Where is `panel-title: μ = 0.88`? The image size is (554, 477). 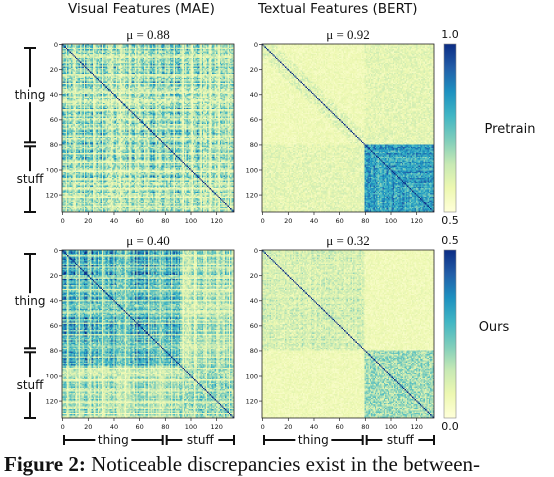 panel-title: μ = 0.88 is located at coordinates (148, 34).